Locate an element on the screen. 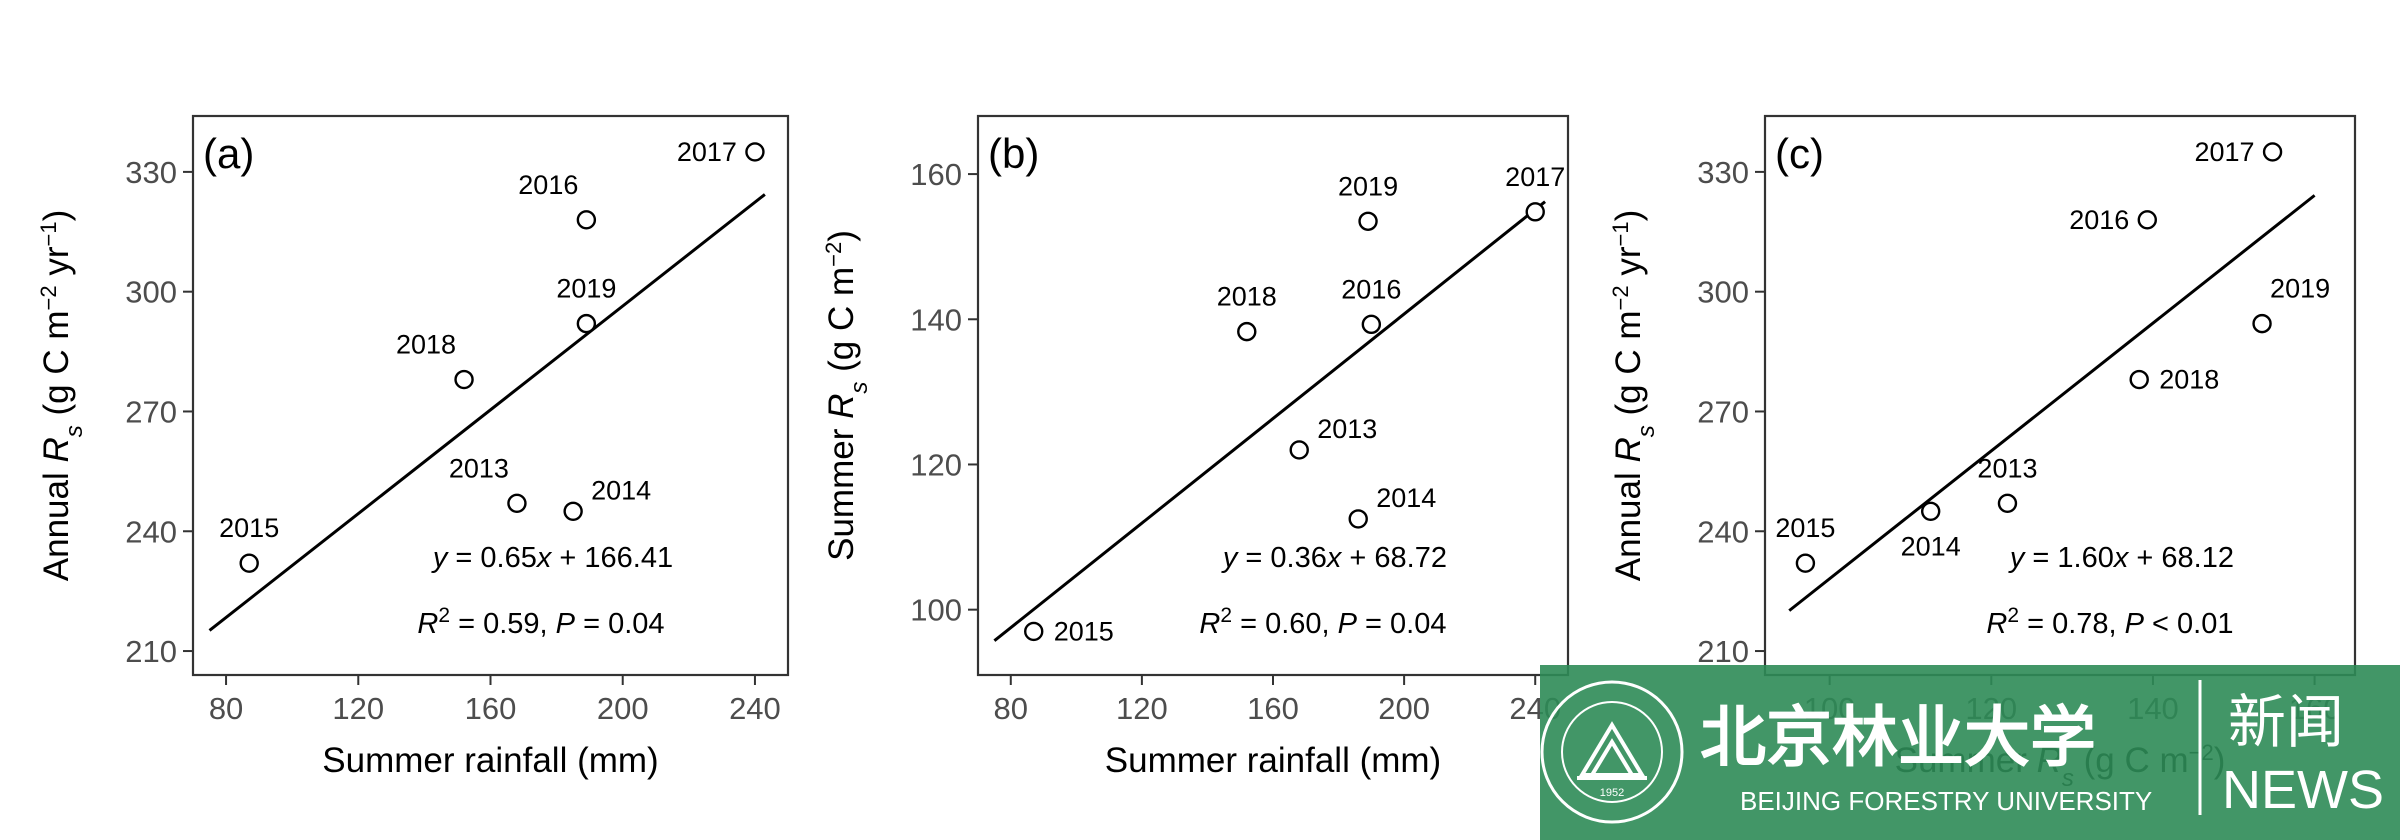 Image resolution: width=2400 pixels, height=840 pixels. panel-label: (c) is located at coordinates (1799, 153).